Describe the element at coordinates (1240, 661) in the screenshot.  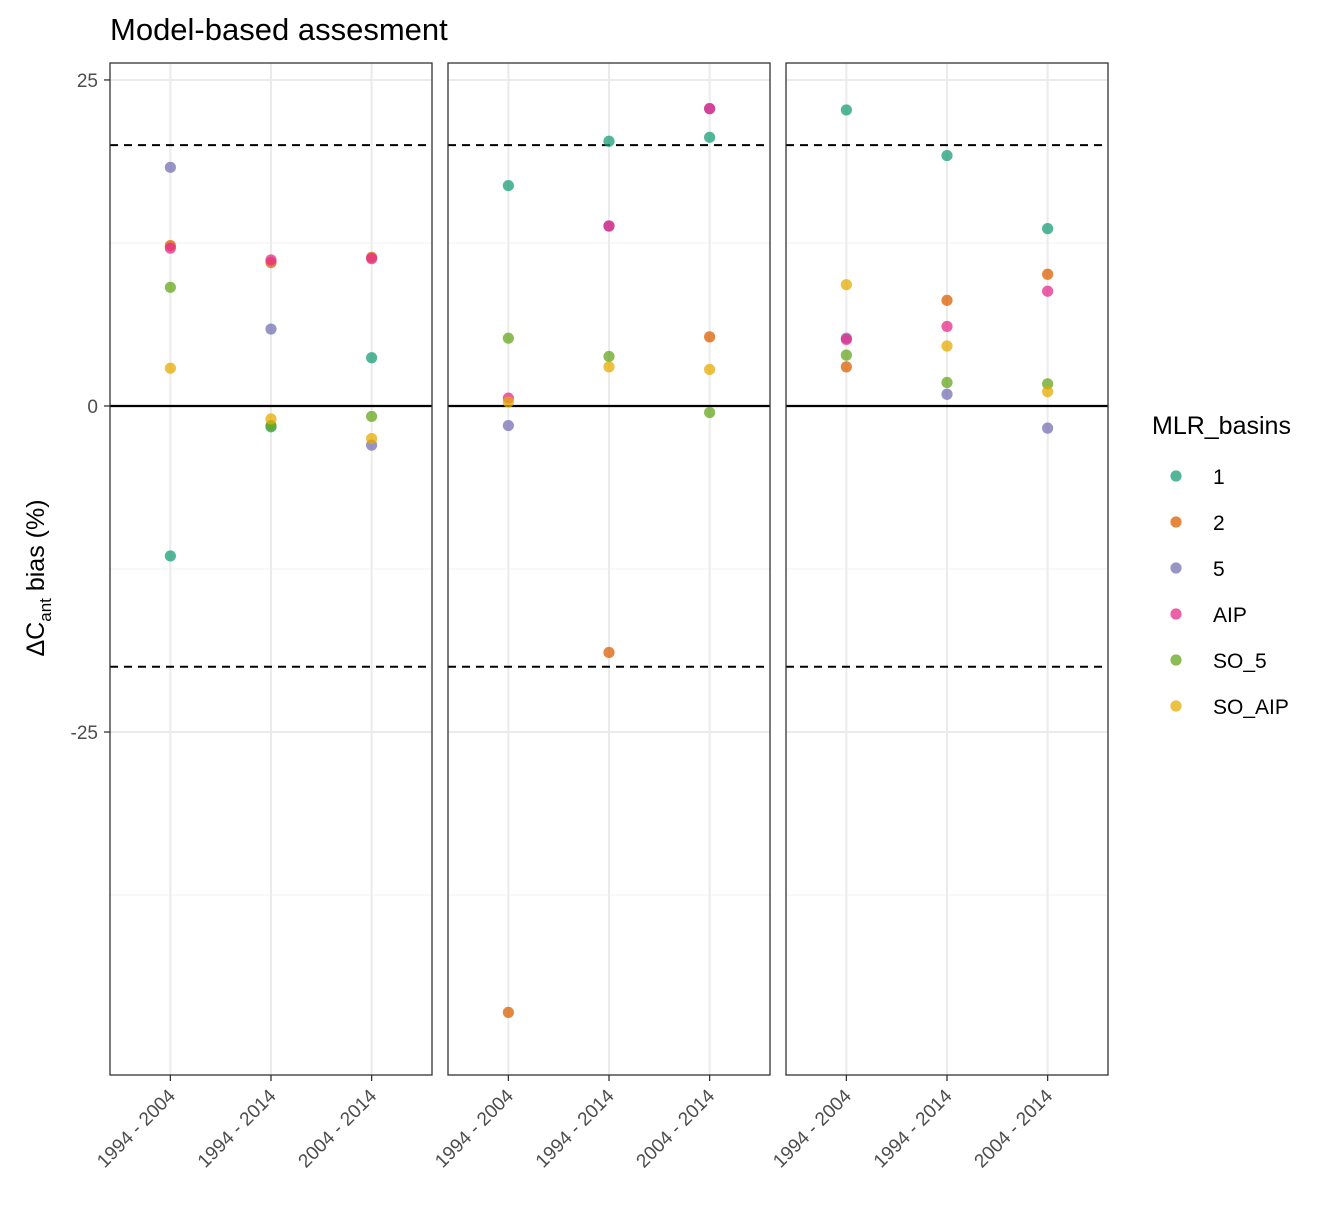
I see `legend-label: SO_5` at that location.